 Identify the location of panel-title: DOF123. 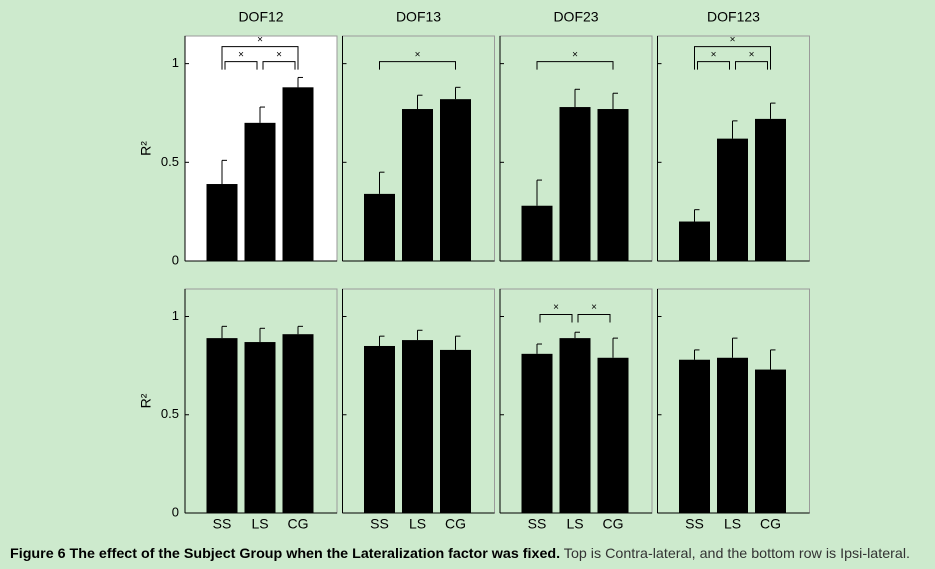
(733, 17).